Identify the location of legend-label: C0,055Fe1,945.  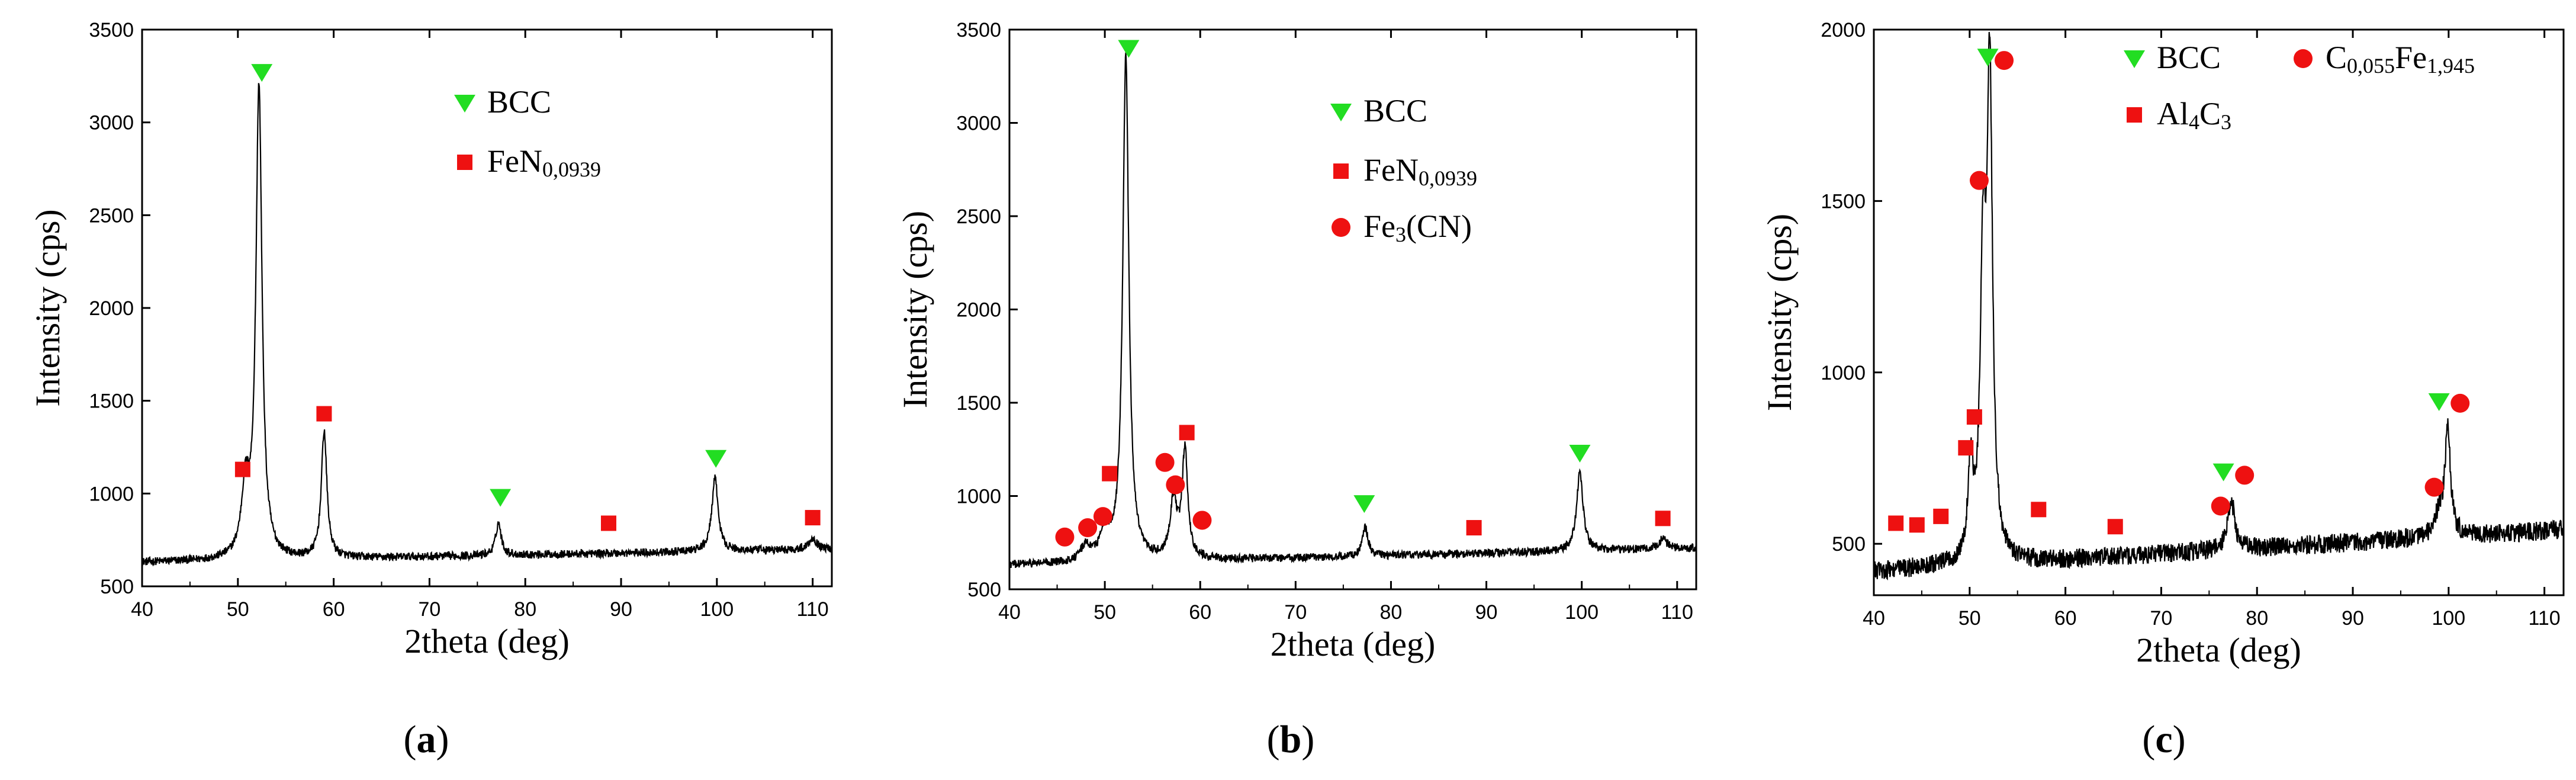
(2400, 59).